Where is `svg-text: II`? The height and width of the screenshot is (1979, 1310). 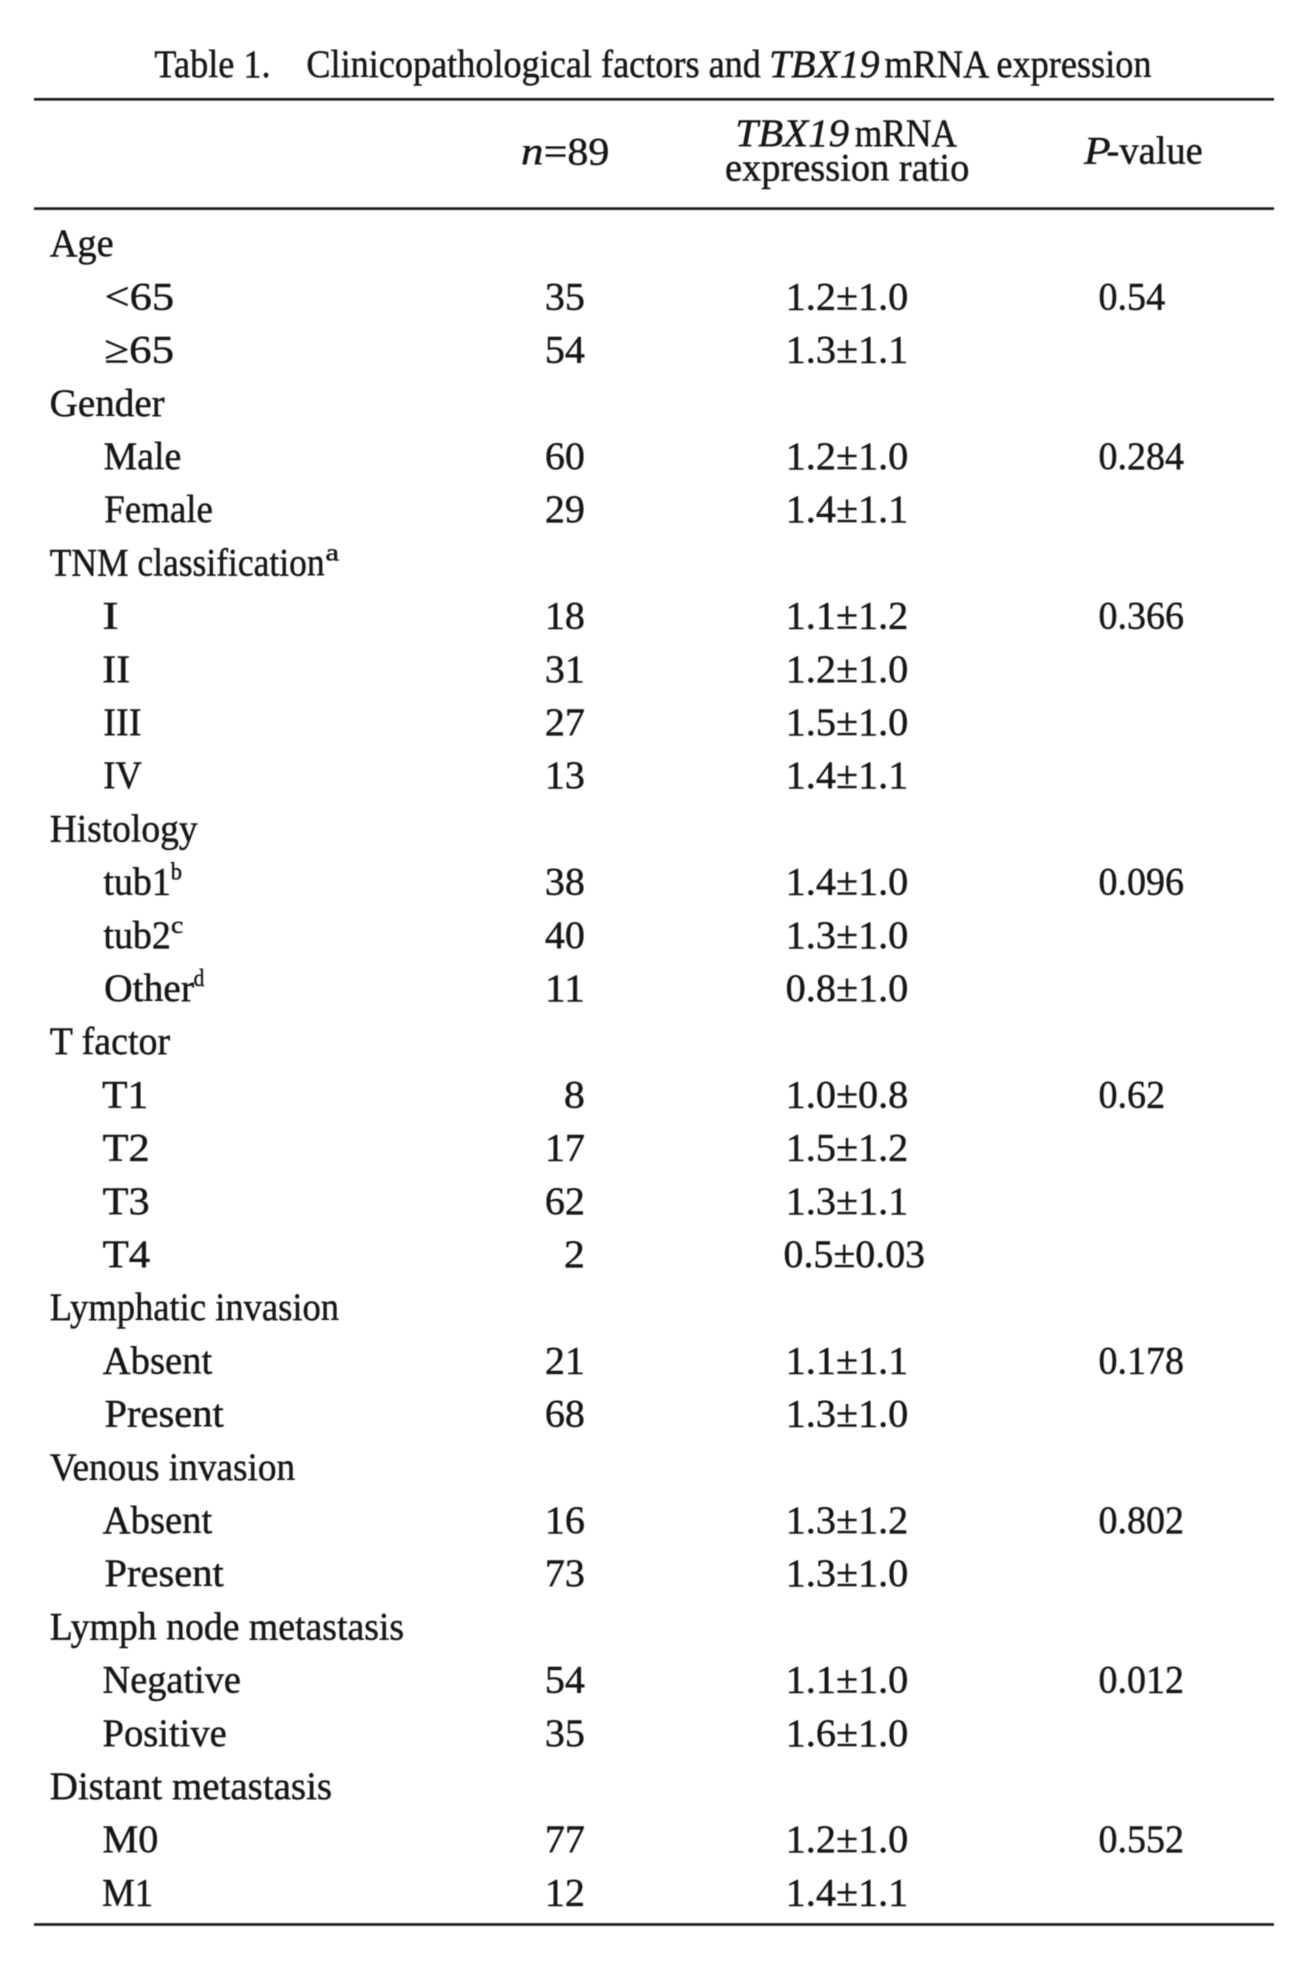
svg-text: II is located at coordinates (116, 669).